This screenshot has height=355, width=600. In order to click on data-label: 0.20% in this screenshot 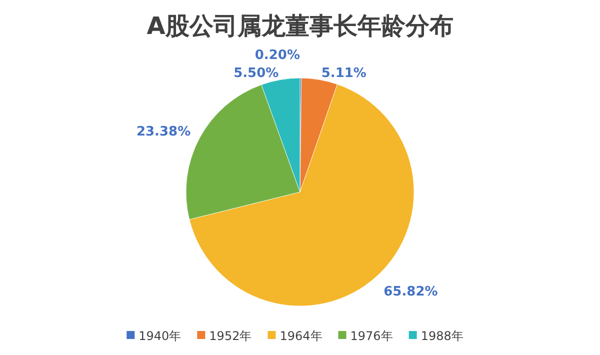, I will do `click(277, 55)`.